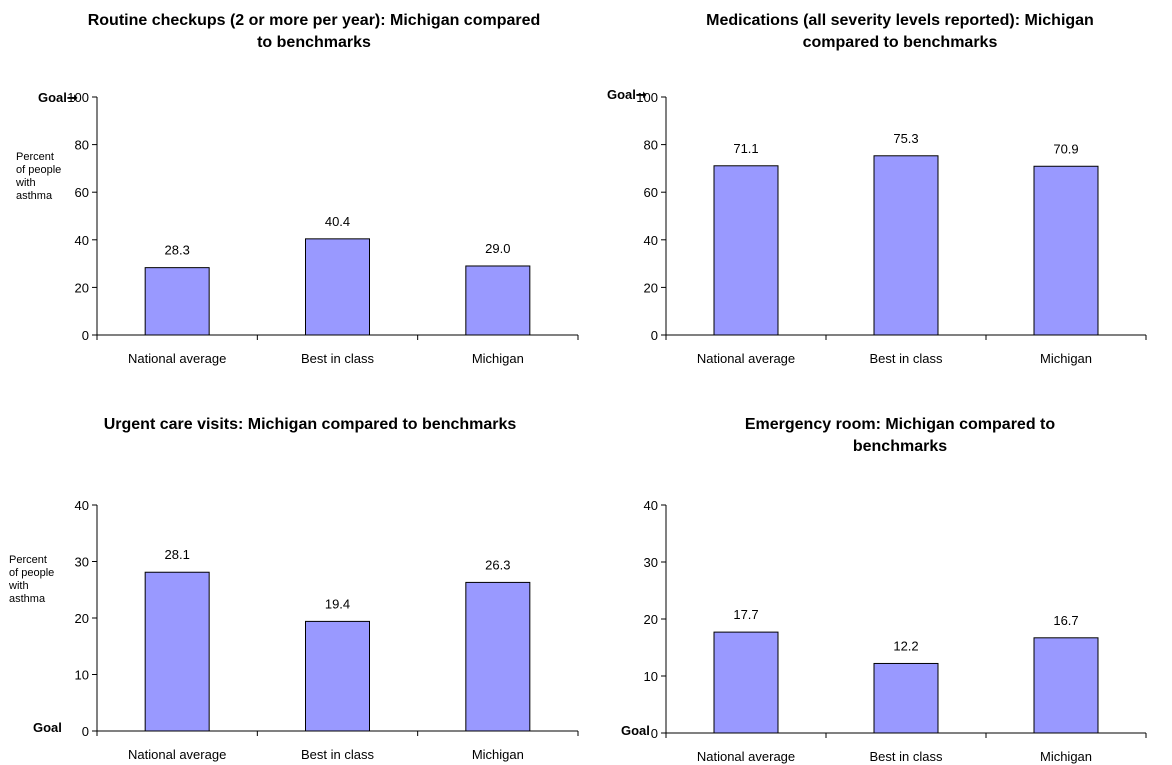  What do you see at coordinates (905, 645) in the screenshot?
I see `data-label: 12.2` at bounding box center [905, 645].